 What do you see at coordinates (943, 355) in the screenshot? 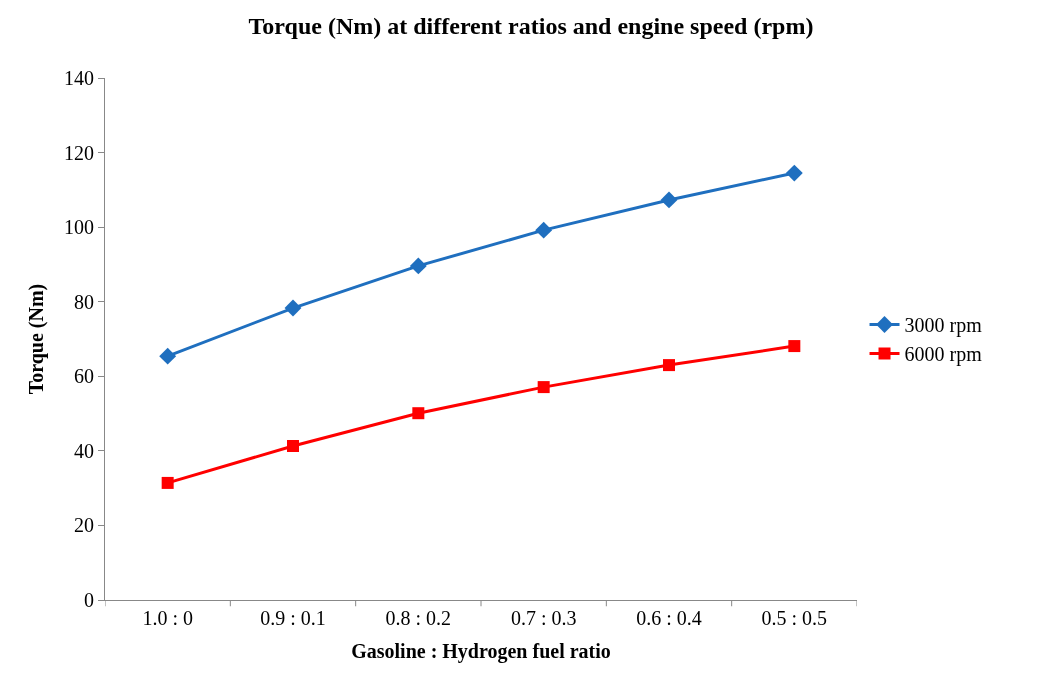
I see `legend-label: 6000 rpm` at bounding box center [943, 355].